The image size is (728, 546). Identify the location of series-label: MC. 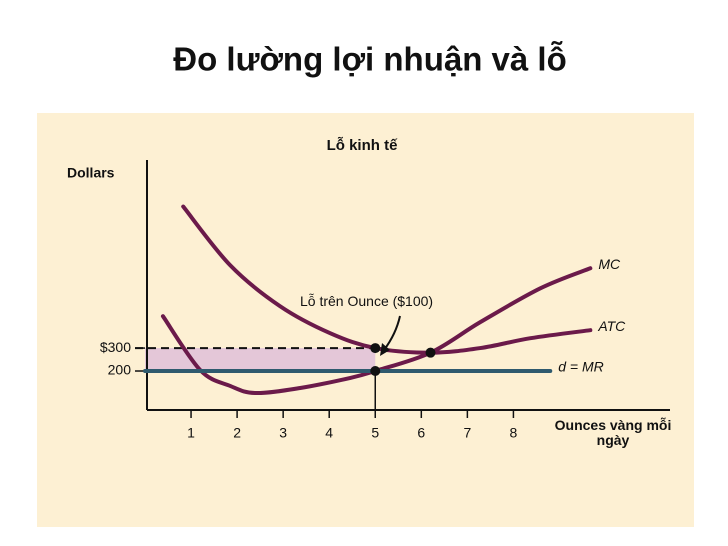
(609, 264).